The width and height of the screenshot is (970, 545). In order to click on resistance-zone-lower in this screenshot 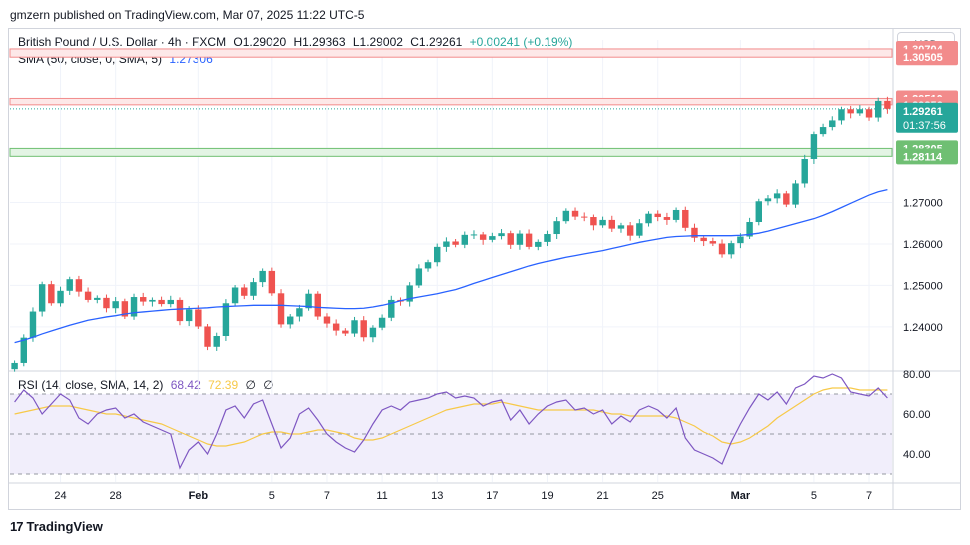, I will do `click(451, 101)`.